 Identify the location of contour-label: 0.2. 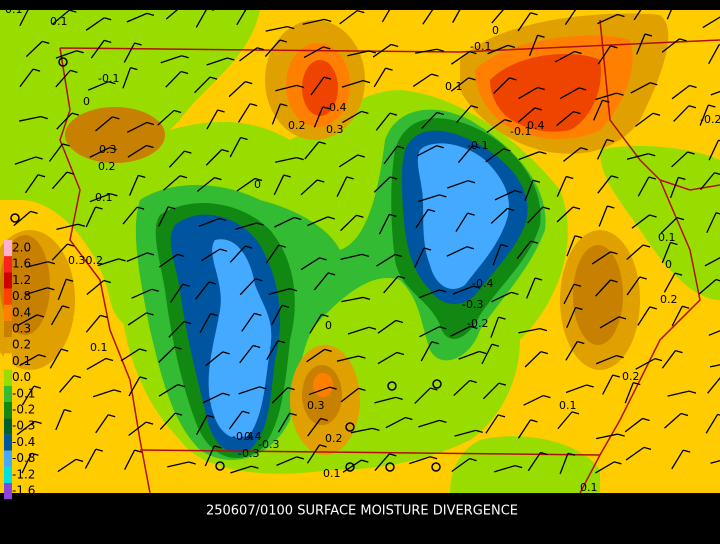
(631, 376).